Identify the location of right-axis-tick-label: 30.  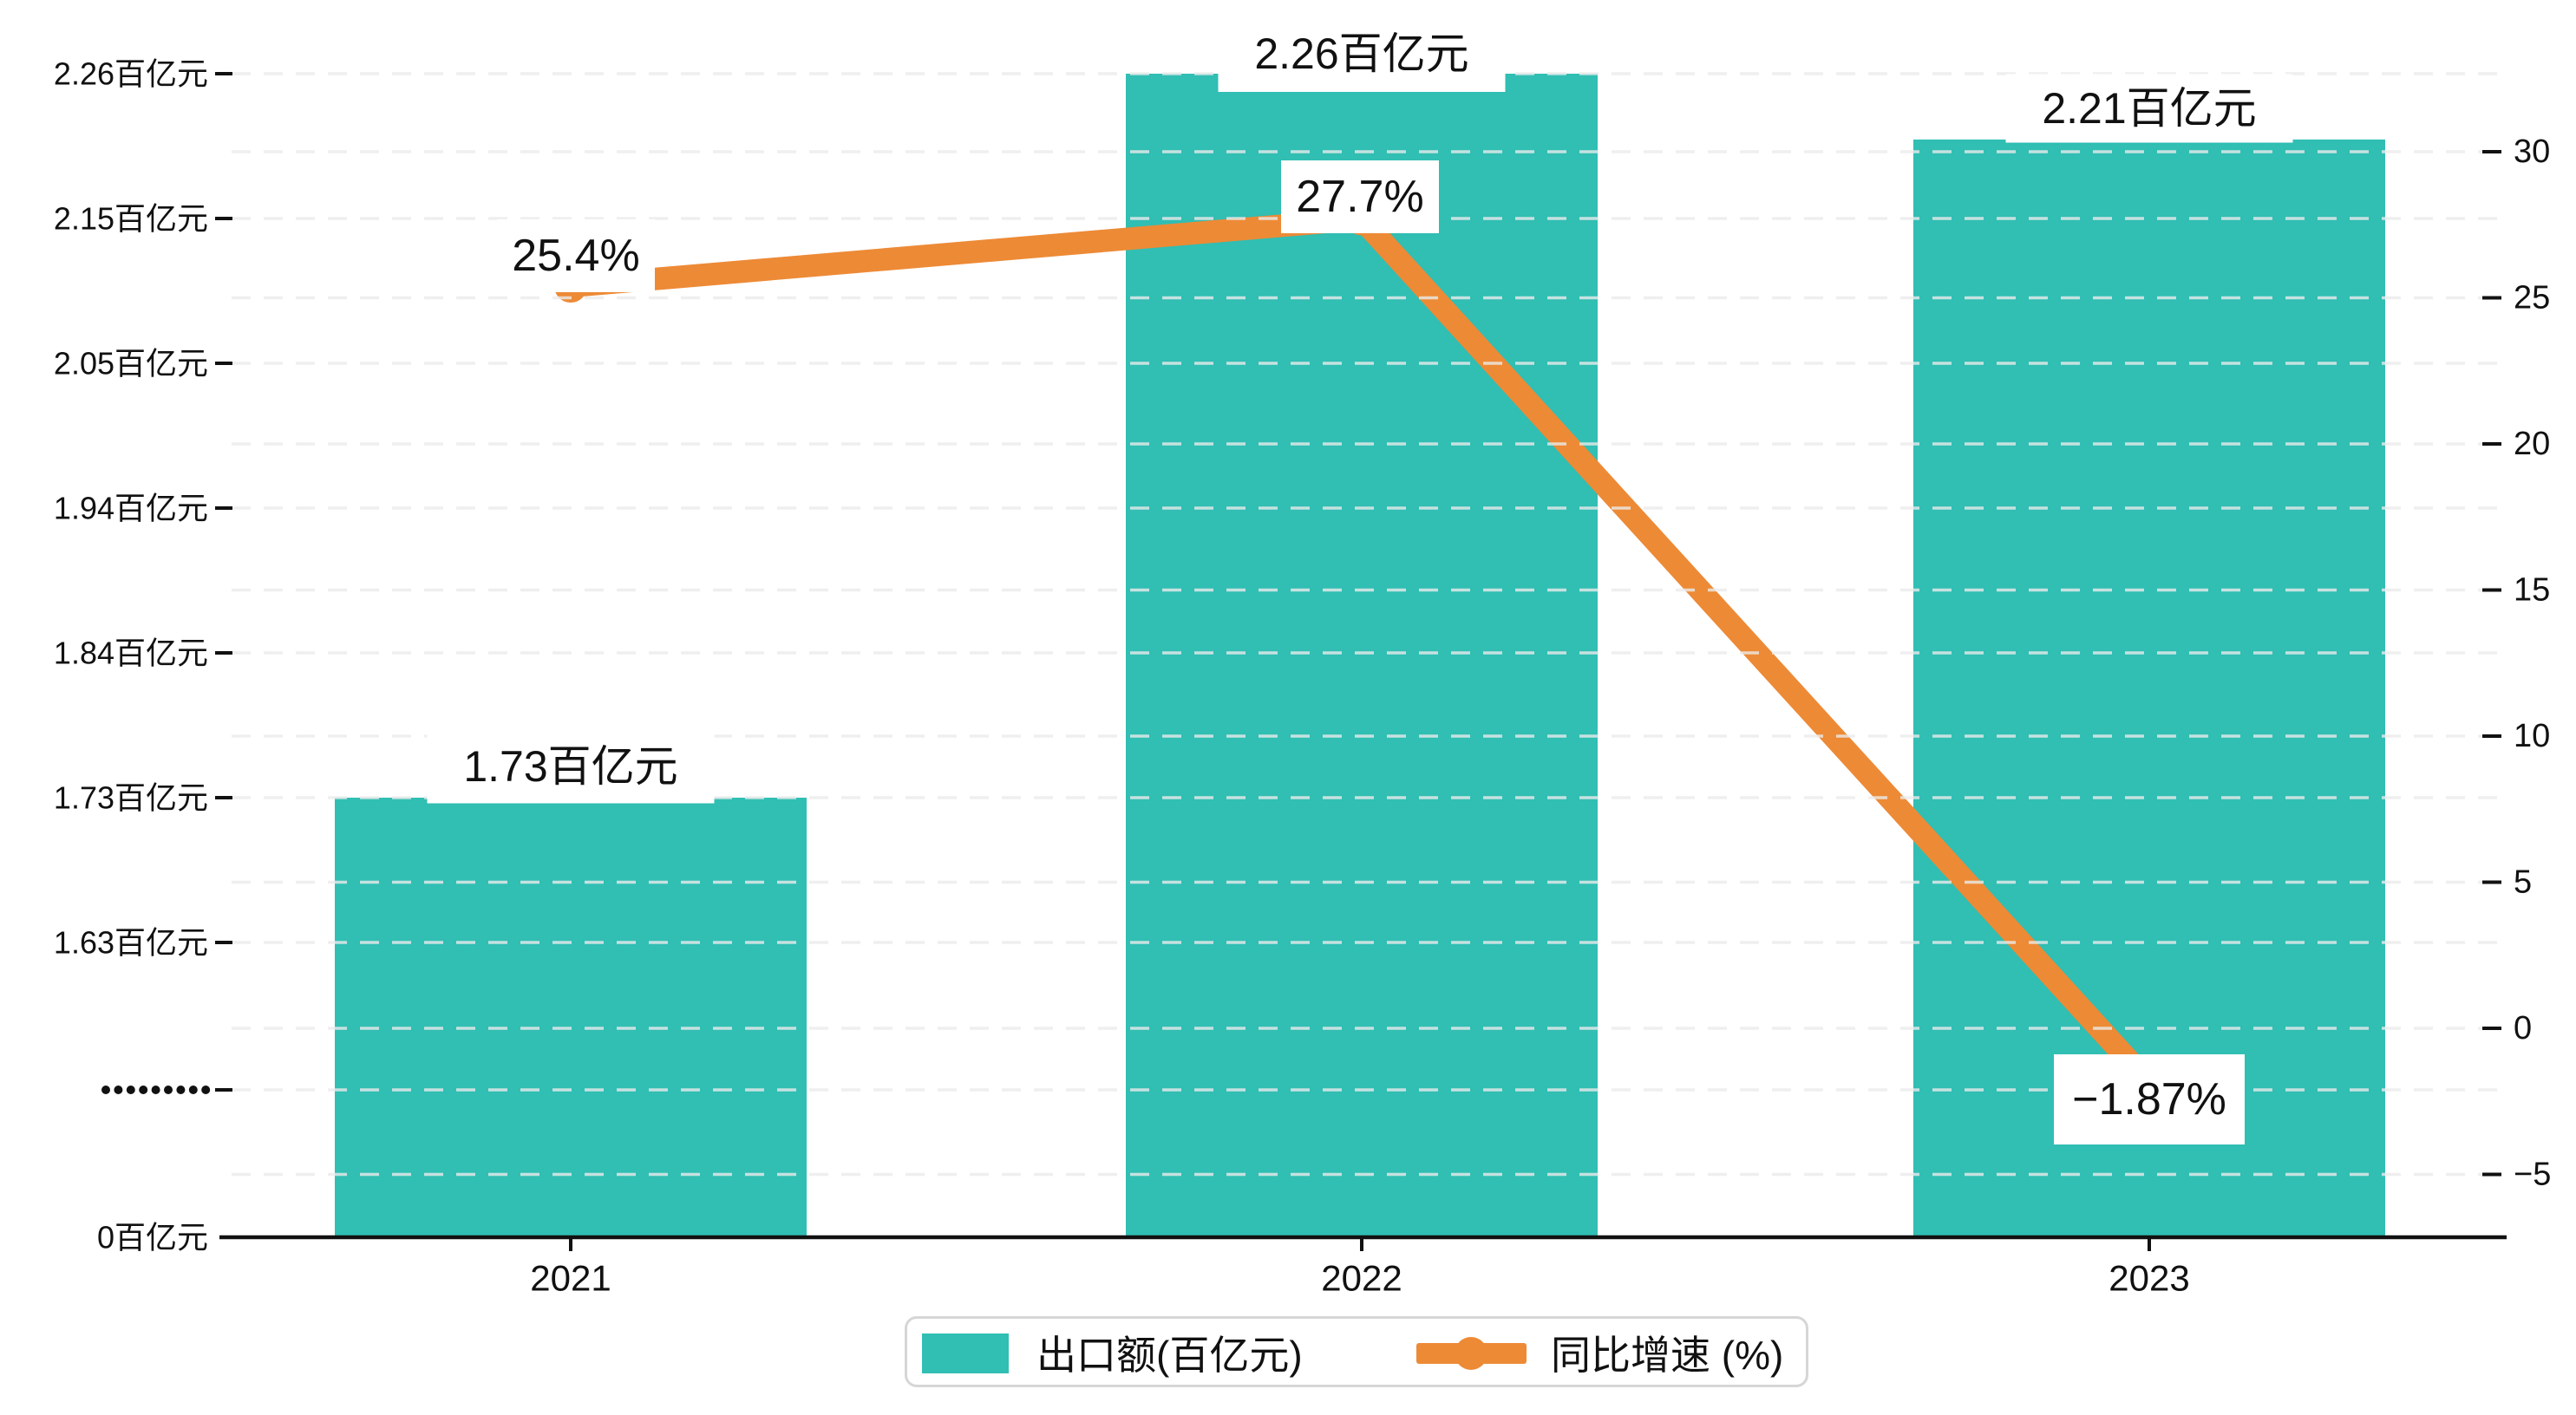
(2532, 152).